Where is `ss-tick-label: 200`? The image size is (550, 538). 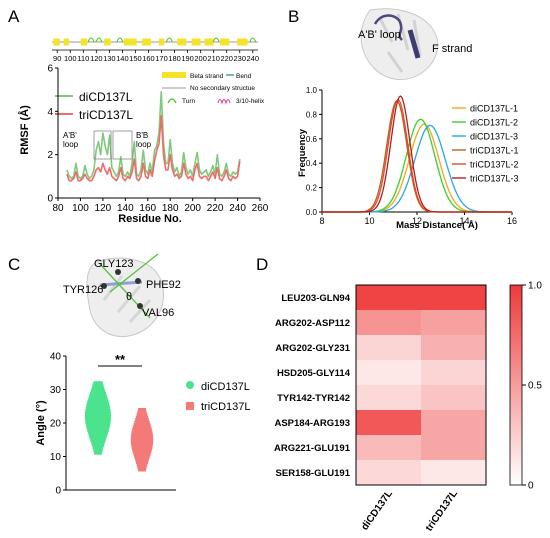
ss-tick-label: 200 is located at coordinates (200, 58).